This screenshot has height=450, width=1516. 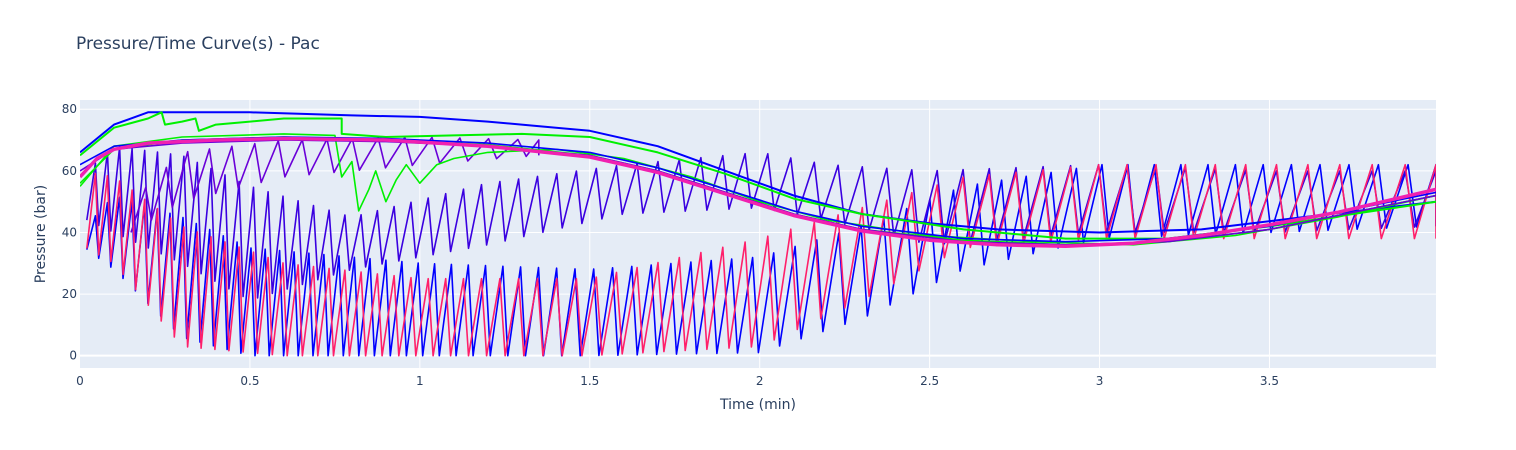 What do you see at coordinates (69, 294) in the screenshot?
I see `y-tick-label: 20` at bounding box center [69, 294].